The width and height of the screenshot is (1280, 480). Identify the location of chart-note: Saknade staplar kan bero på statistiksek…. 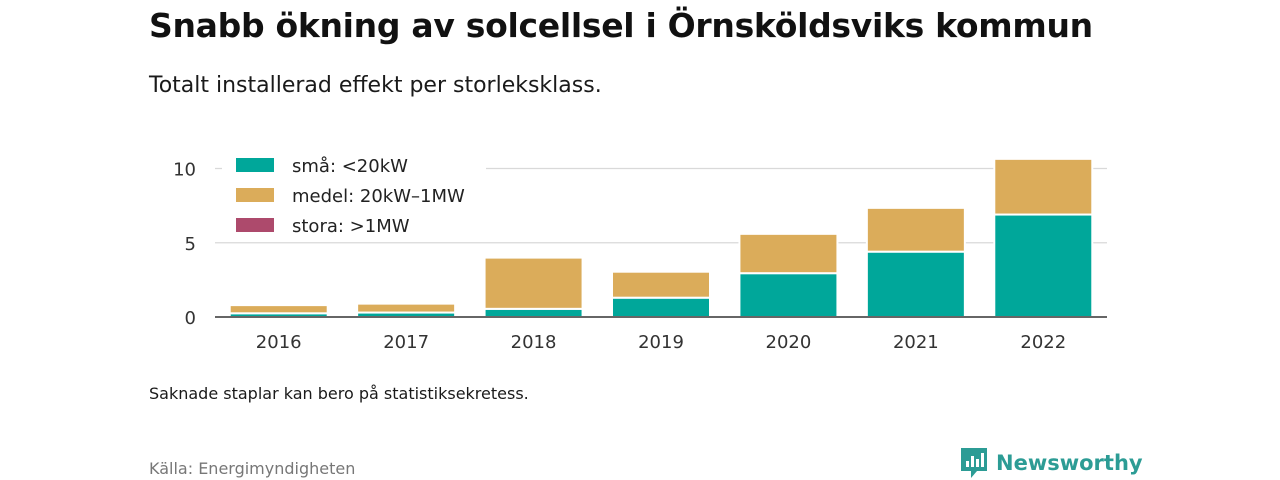
(339, 393).